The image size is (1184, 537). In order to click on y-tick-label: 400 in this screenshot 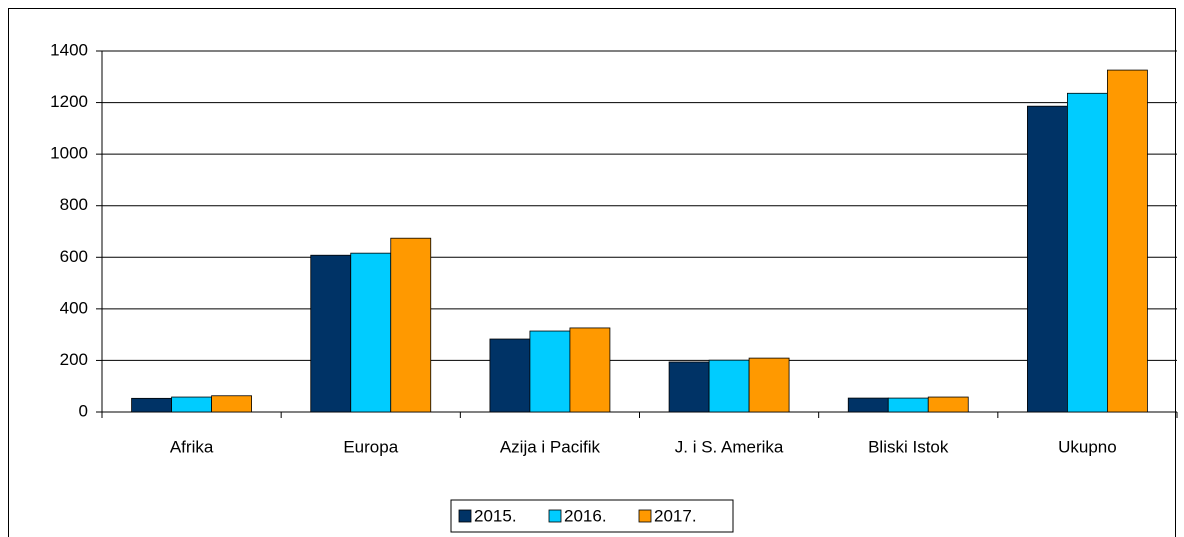, I will do `click(74, 307)`.